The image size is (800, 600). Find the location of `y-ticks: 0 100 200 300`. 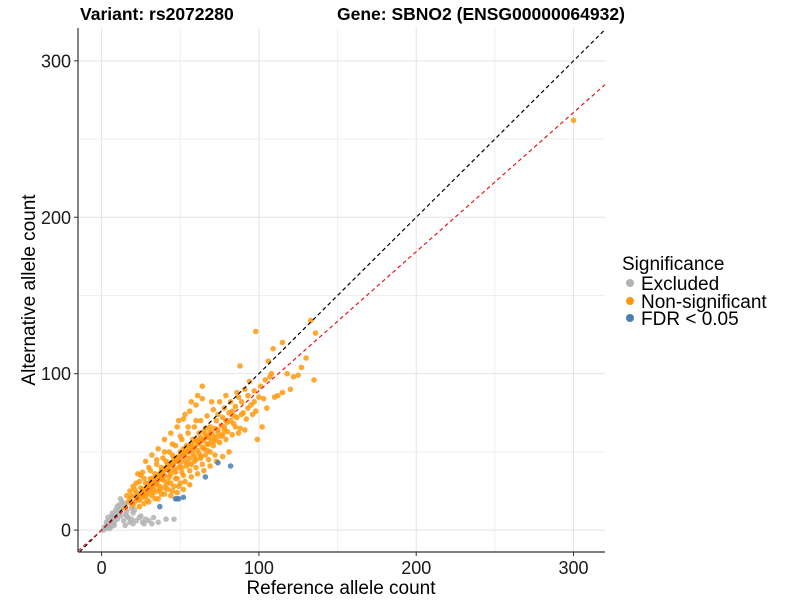

y-ticks: 0 100 200 300 is located at coordinates (59, 296).